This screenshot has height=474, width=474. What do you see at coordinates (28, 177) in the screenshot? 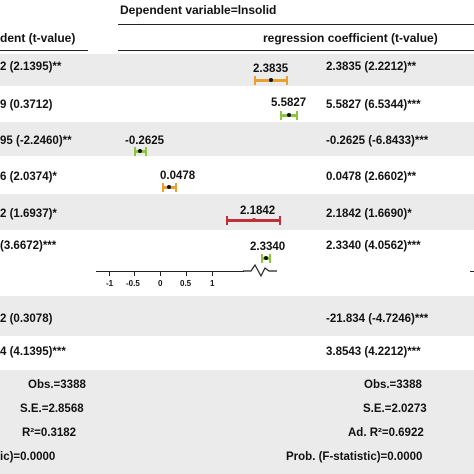
I see `row4-left-value: 6 (2.0374)*` at bounding box center [28, 177].